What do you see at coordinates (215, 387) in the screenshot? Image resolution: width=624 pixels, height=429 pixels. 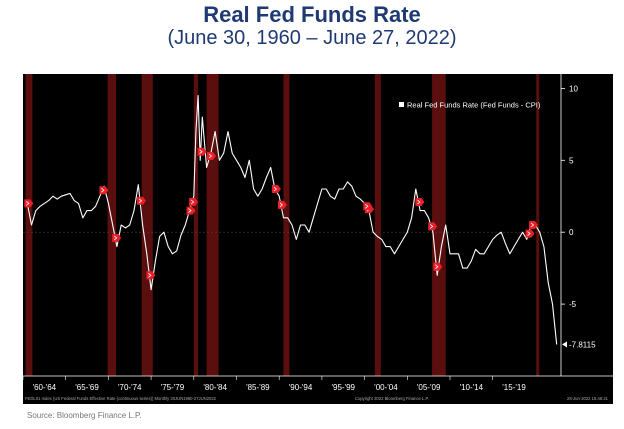 I see `x-tick-label: '80-'84` at bounding box center [215, 387].